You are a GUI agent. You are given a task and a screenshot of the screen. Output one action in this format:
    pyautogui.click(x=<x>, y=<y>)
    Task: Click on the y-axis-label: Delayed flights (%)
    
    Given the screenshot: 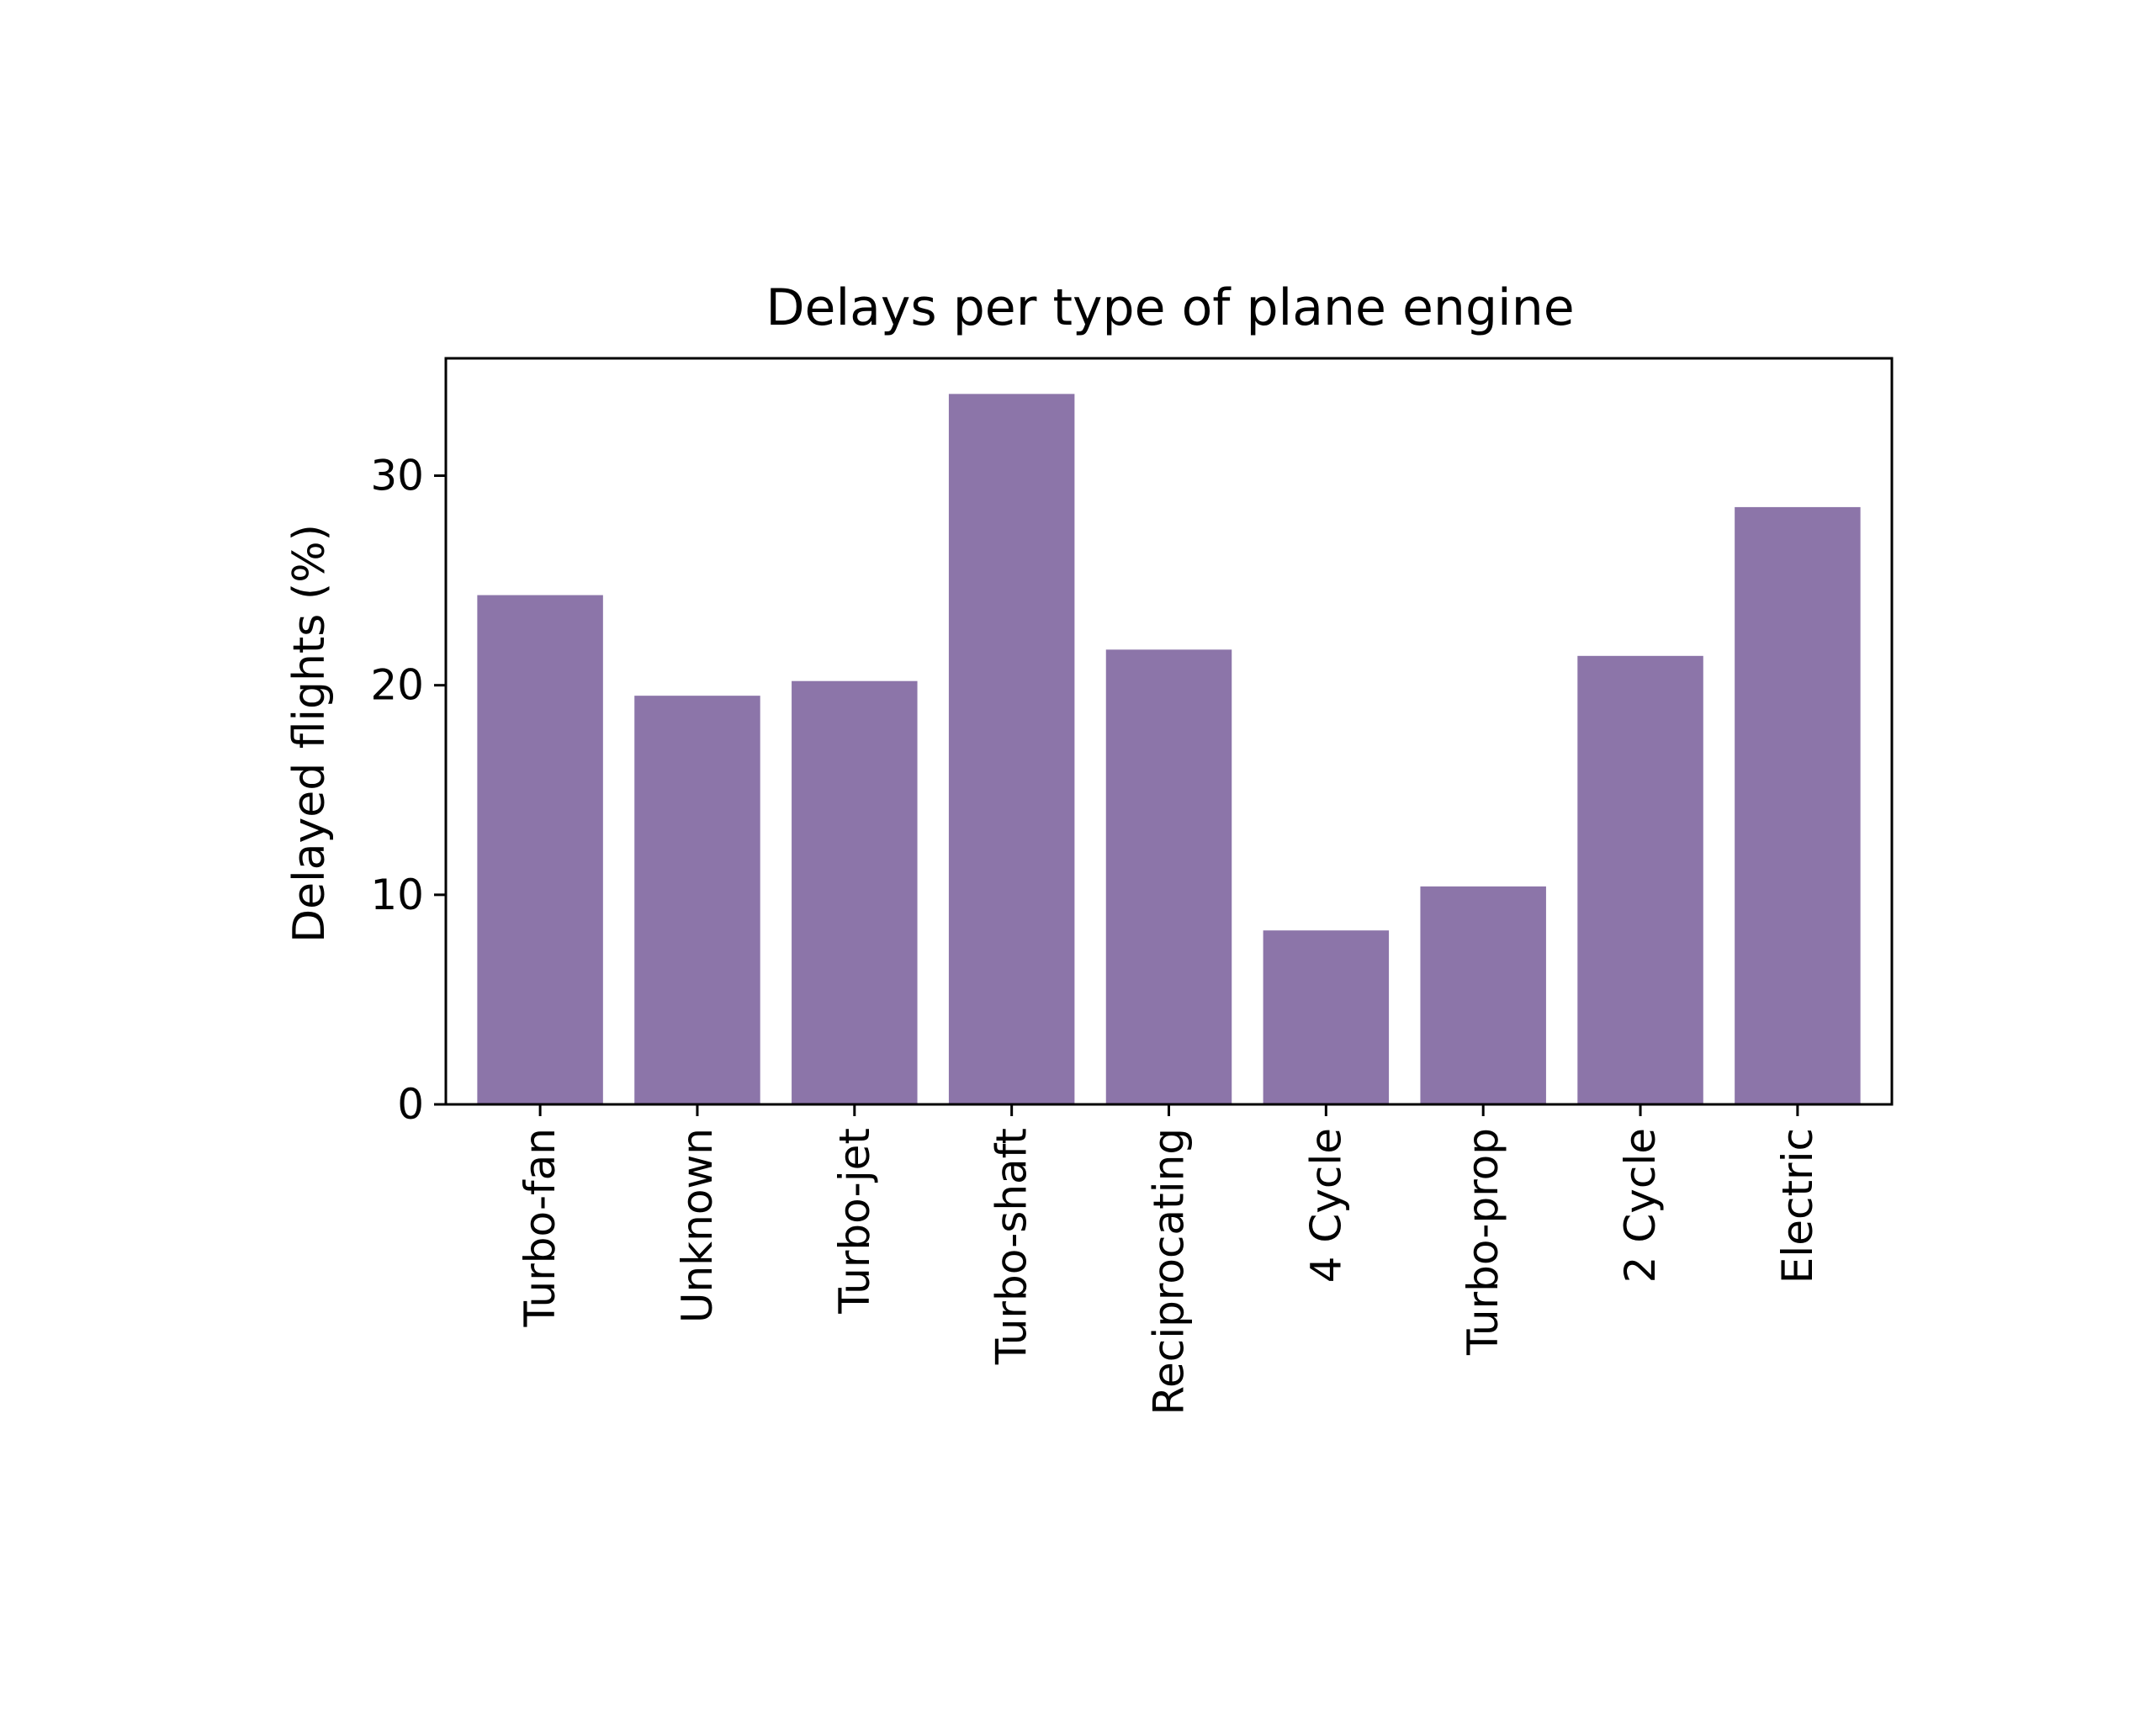 What is the action you would take?
    pyautogui.click(x=309, y=733)
    